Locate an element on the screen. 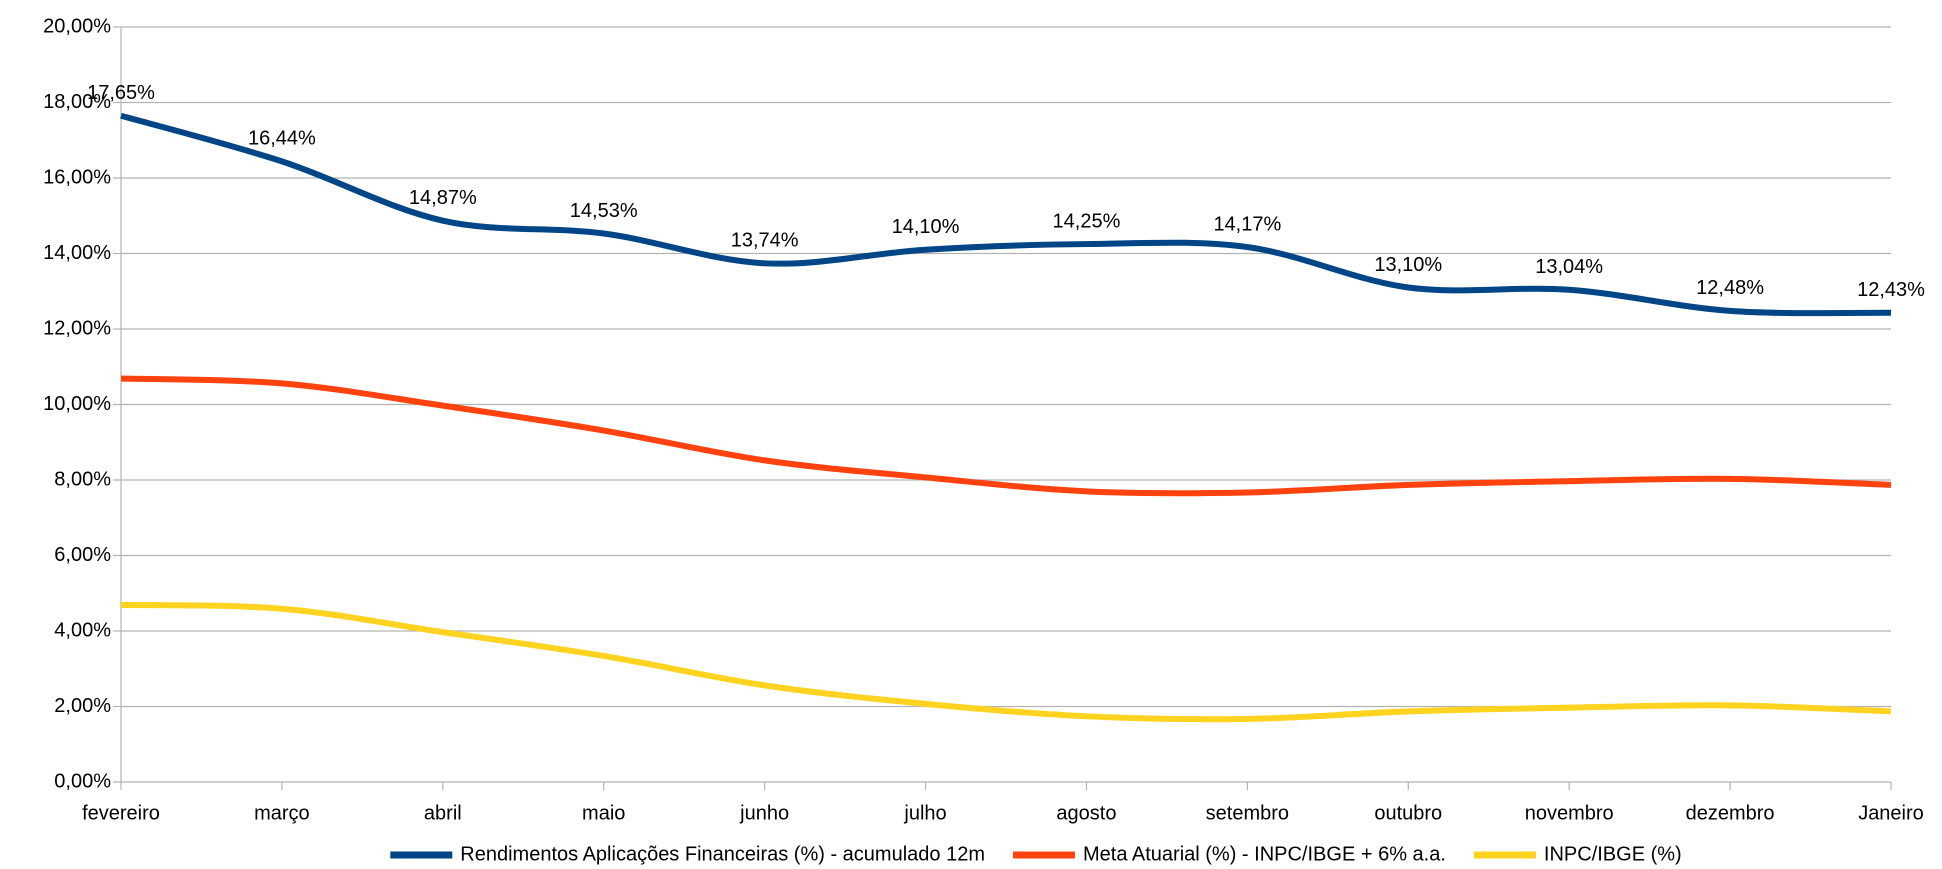  x-tick-label: Janeiro is located at coordinates (1891, 813).